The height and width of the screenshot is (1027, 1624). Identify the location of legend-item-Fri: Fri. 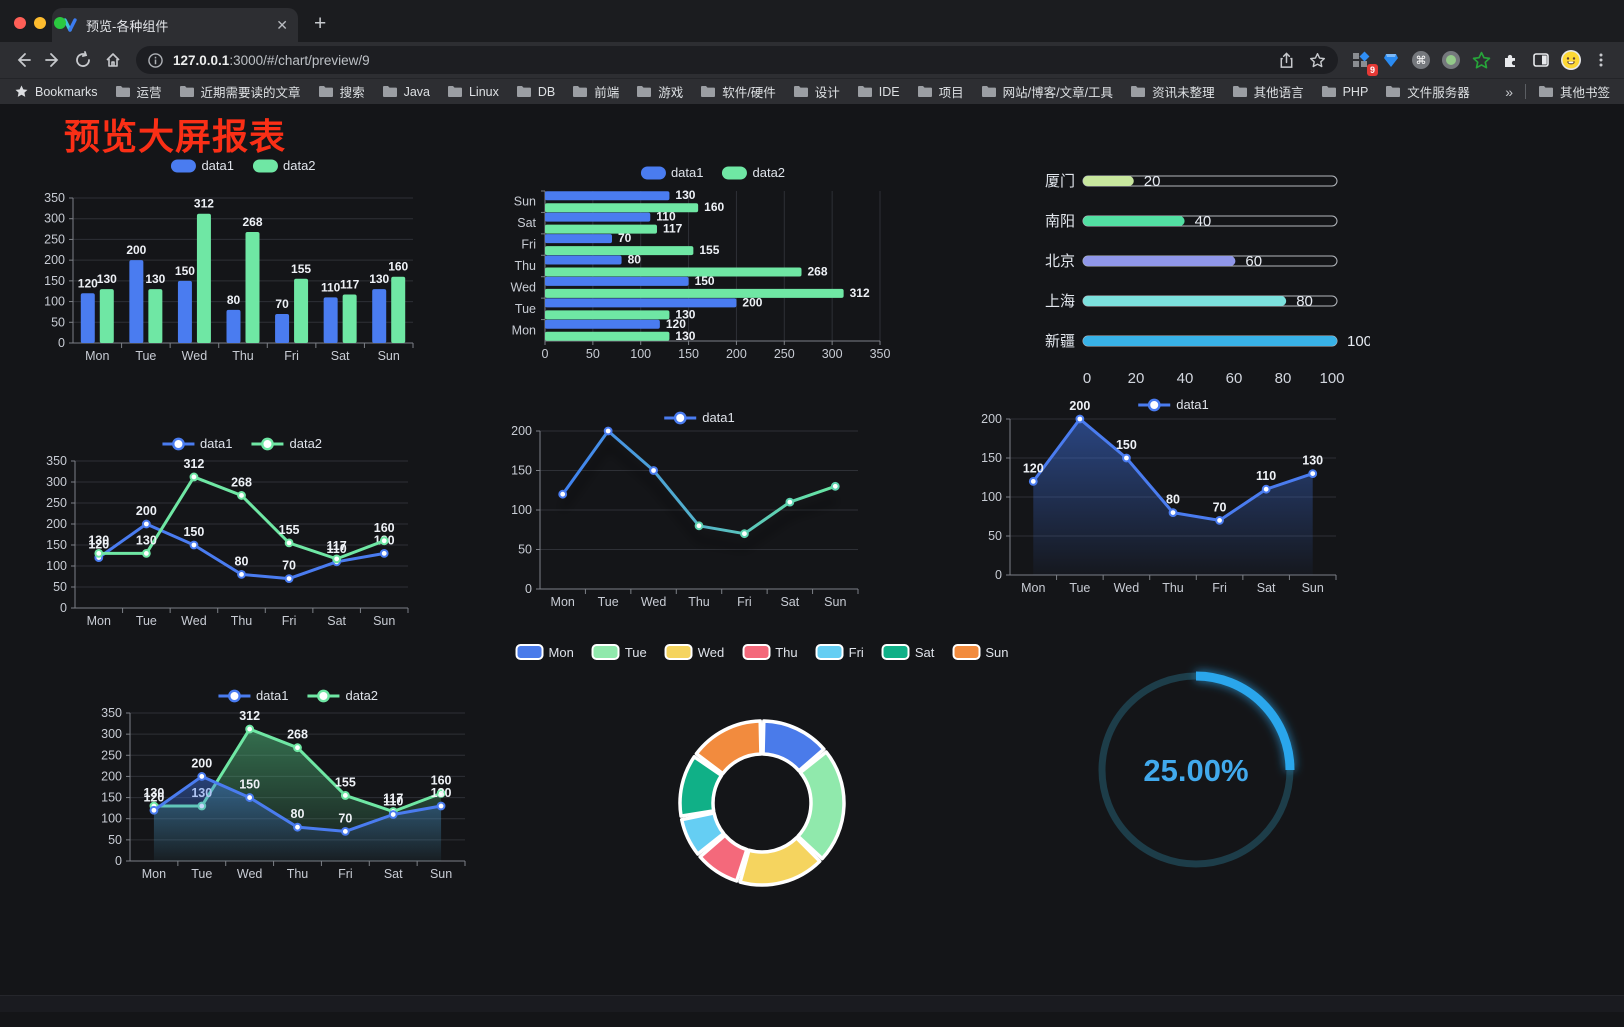
(839, 652).